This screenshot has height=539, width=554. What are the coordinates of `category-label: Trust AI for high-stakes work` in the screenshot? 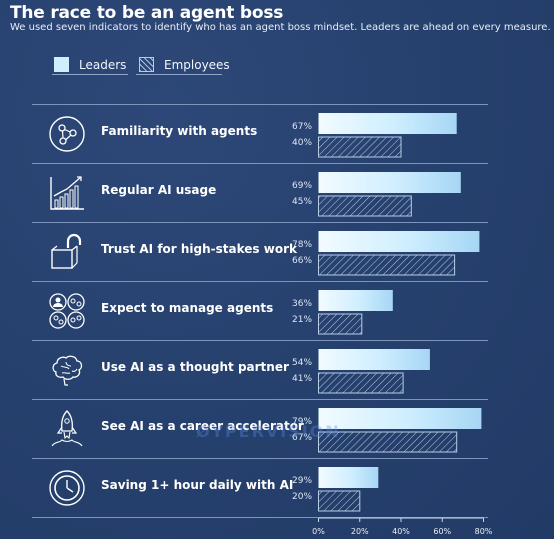 It's located at (199, 249).